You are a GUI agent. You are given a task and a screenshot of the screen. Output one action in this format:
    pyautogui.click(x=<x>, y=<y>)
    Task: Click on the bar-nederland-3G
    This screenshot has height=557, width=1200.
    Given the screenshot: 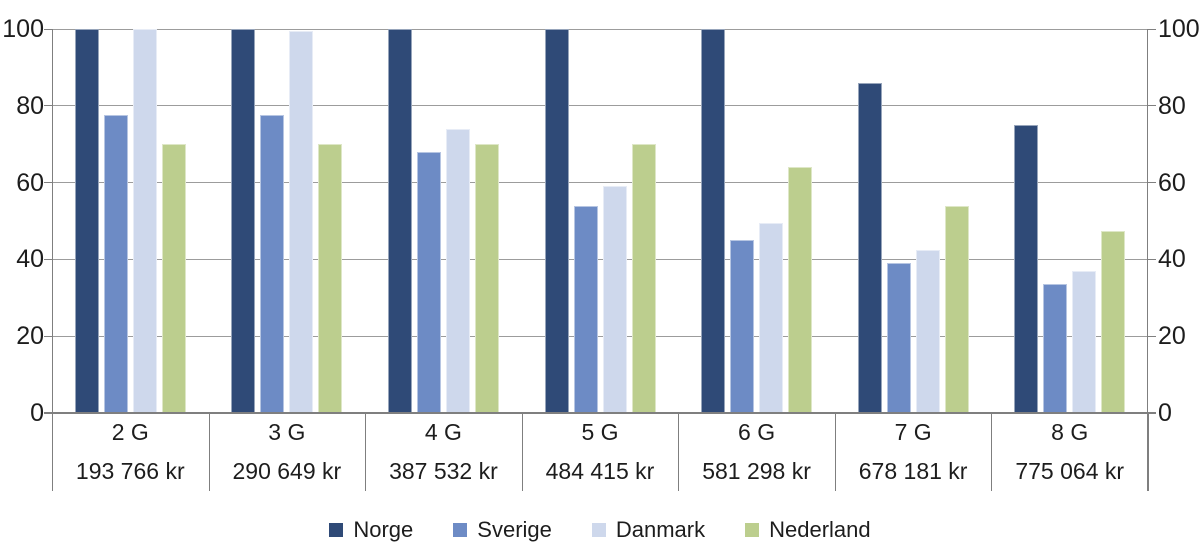 What is the action you would take?
    pyautogui.click(x=330, y=278)
    